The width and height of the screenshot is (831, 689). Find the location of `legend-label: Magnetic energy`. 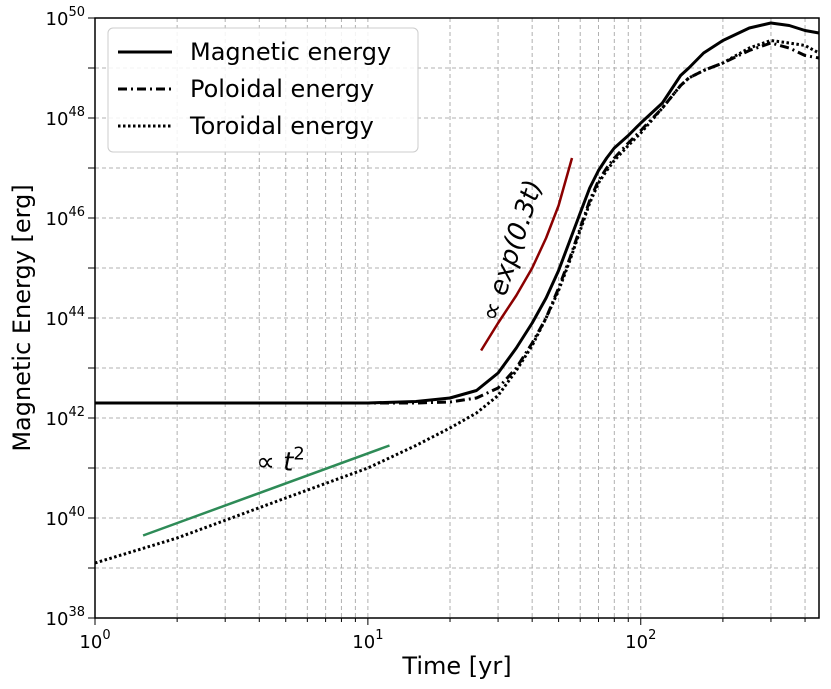

legend-label: Magnetic energy is located at coordinates (290, 52).